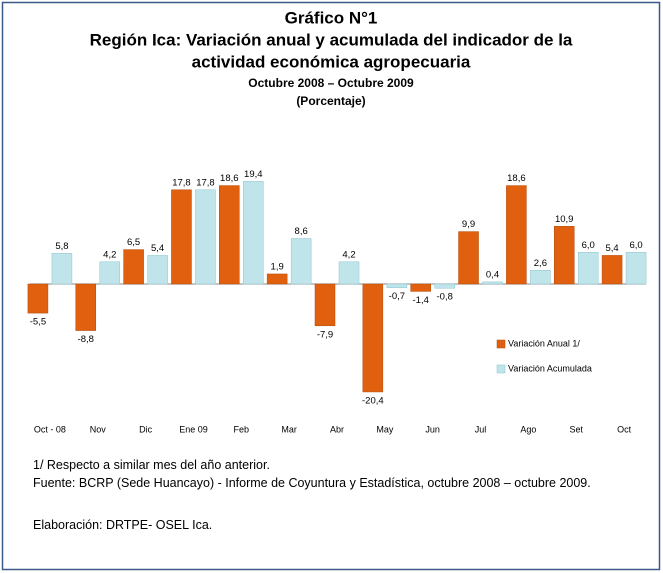 This screenshot has width=663, height=573. I want to click on chart-subtitle: (Porcentaje), so click(330, 101).